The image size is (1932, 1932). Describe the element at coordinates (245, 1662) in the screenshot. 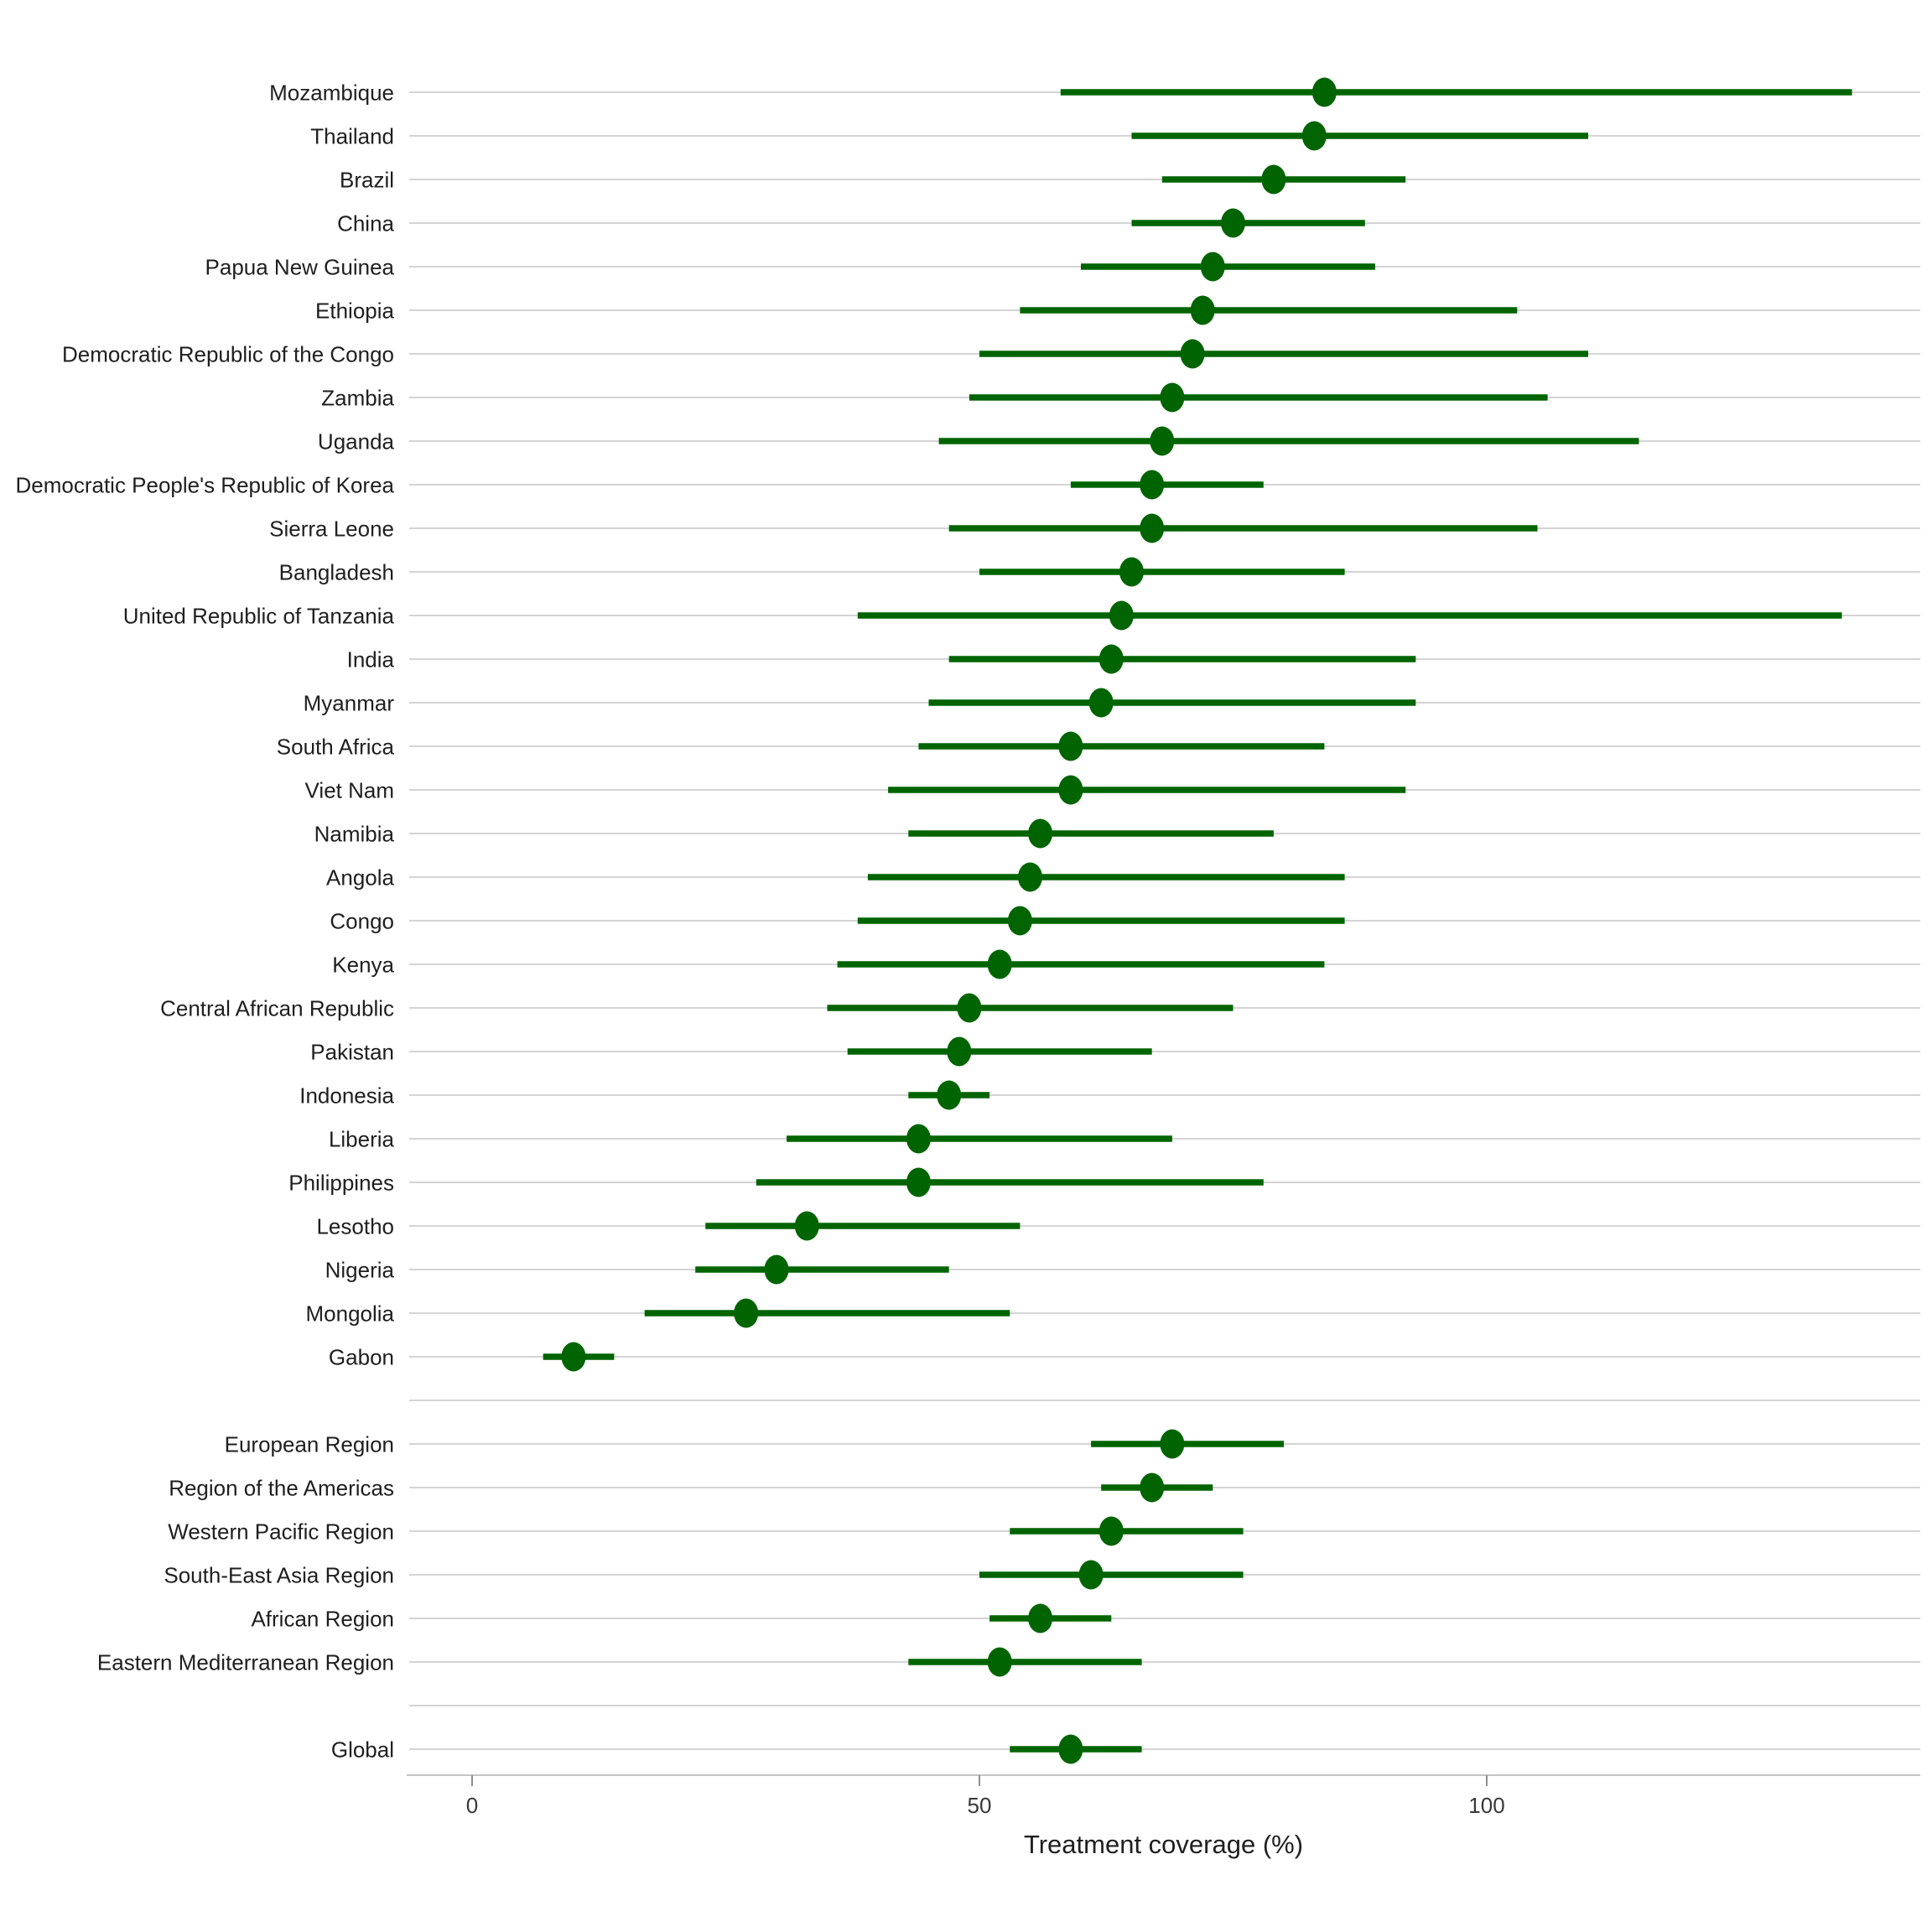

I see `row-label: Eastern Mediterranean Region` at that location.